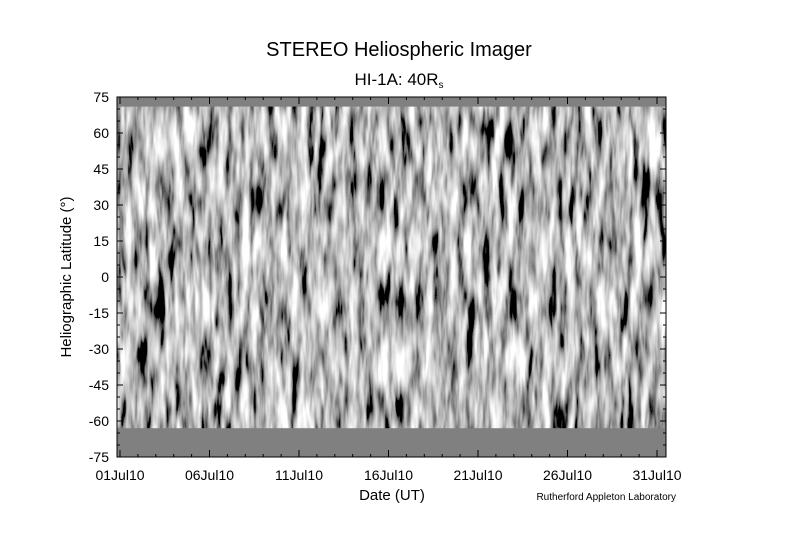 The height and width of the screenshot is (538, 785). What do you see at coordinates (99, 385) in the screenshot?
I see `y-tick-label: -45` at bounding box center [99, 385].